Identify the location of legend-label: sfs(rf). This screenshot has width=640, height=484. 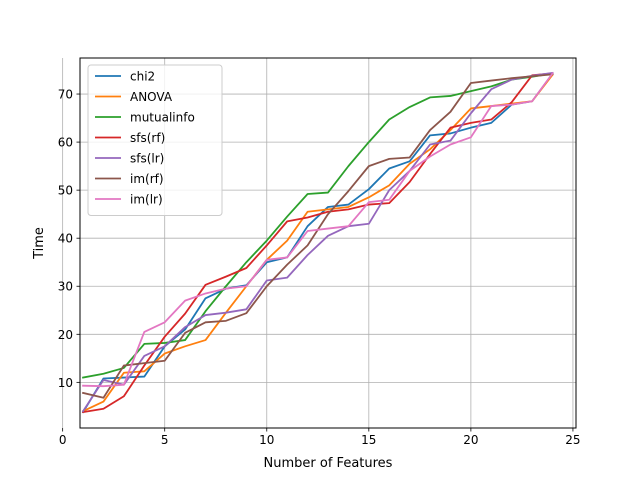
(147, 138).